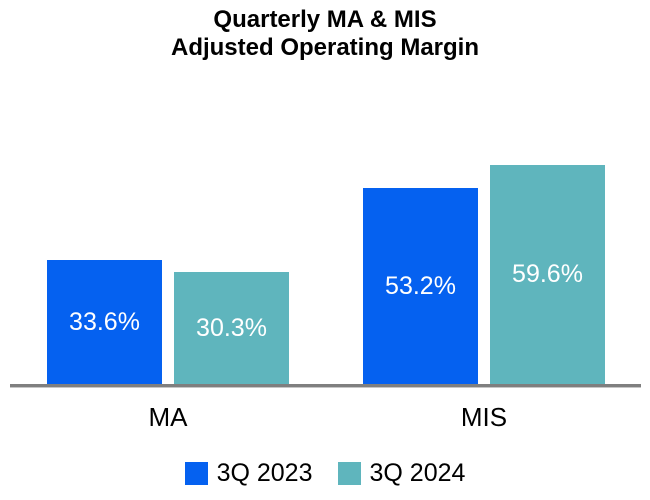 The image size is (650, 500). I want to click on legend: 3Q 2023 3Q 2024, so click(325, 473).